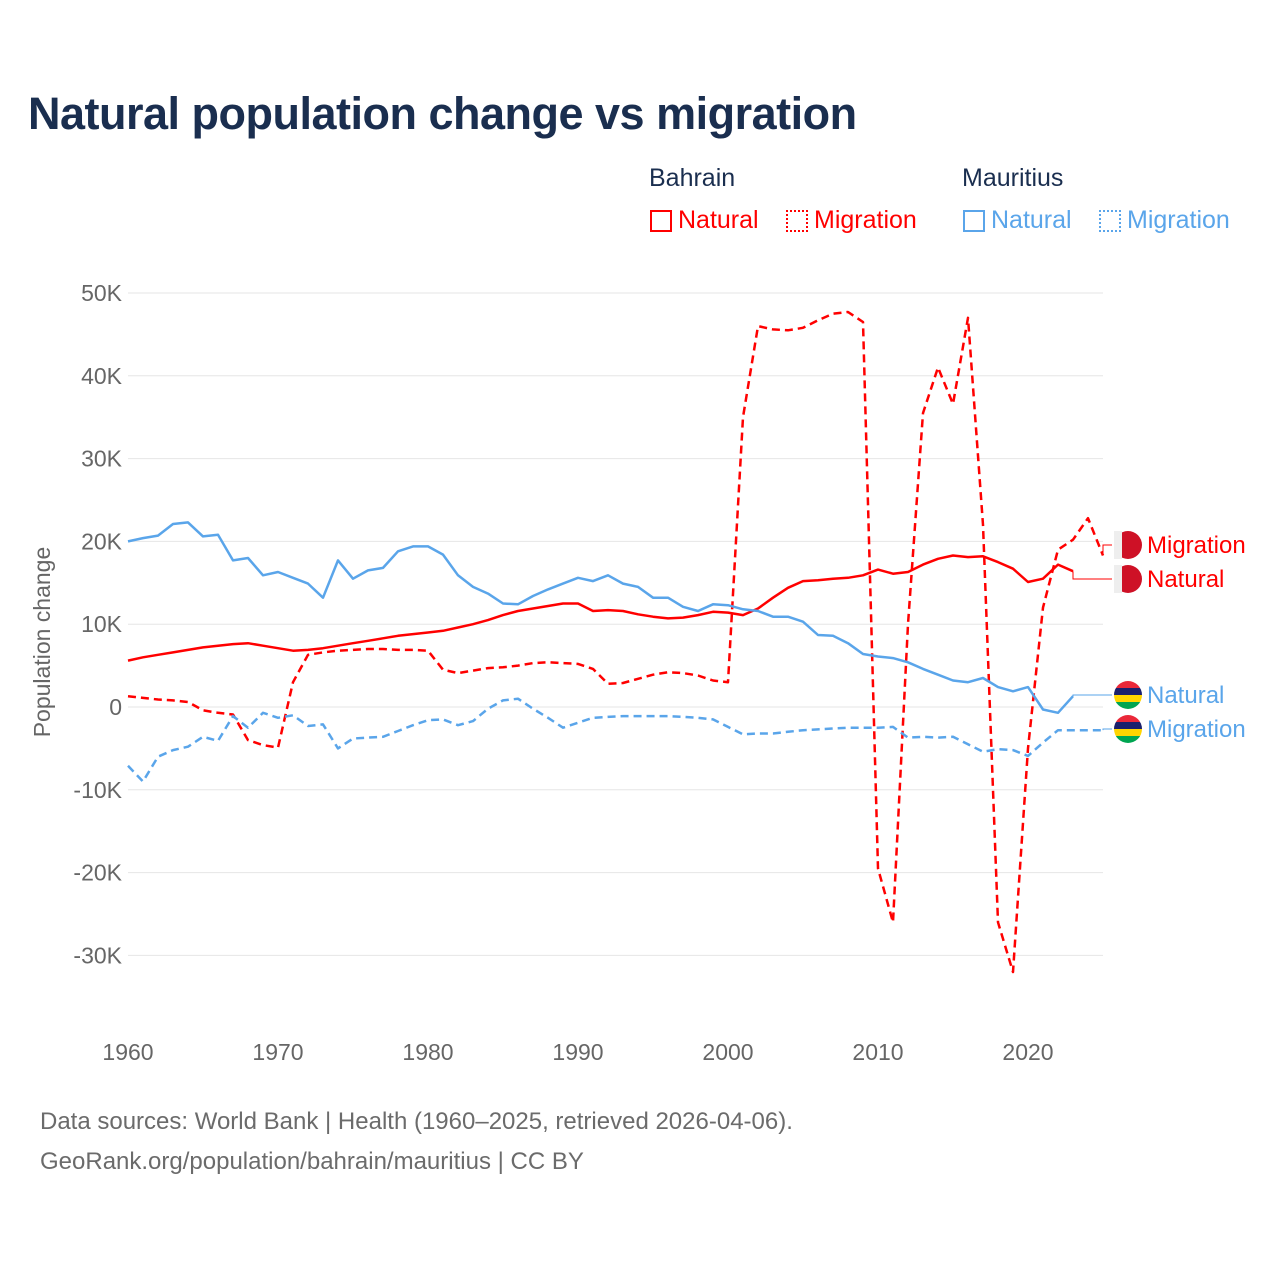 This screenshot has height=1280, width=1280. What do you see at coordinates (692, 178) in the screenshot?
I see `legend-group-bahrain: Bahrain` at bounding box center [692, 178].